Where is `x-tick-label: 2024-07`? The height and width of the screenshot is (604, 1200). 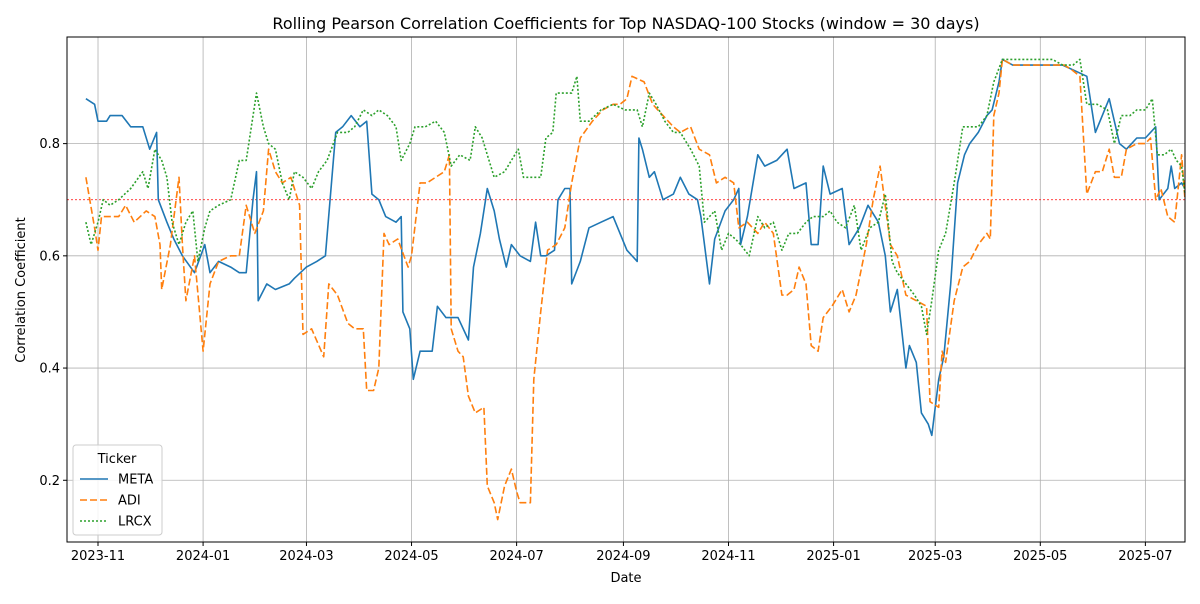 x-tick-label: 2024-07 is located at coordinates (516, 556).